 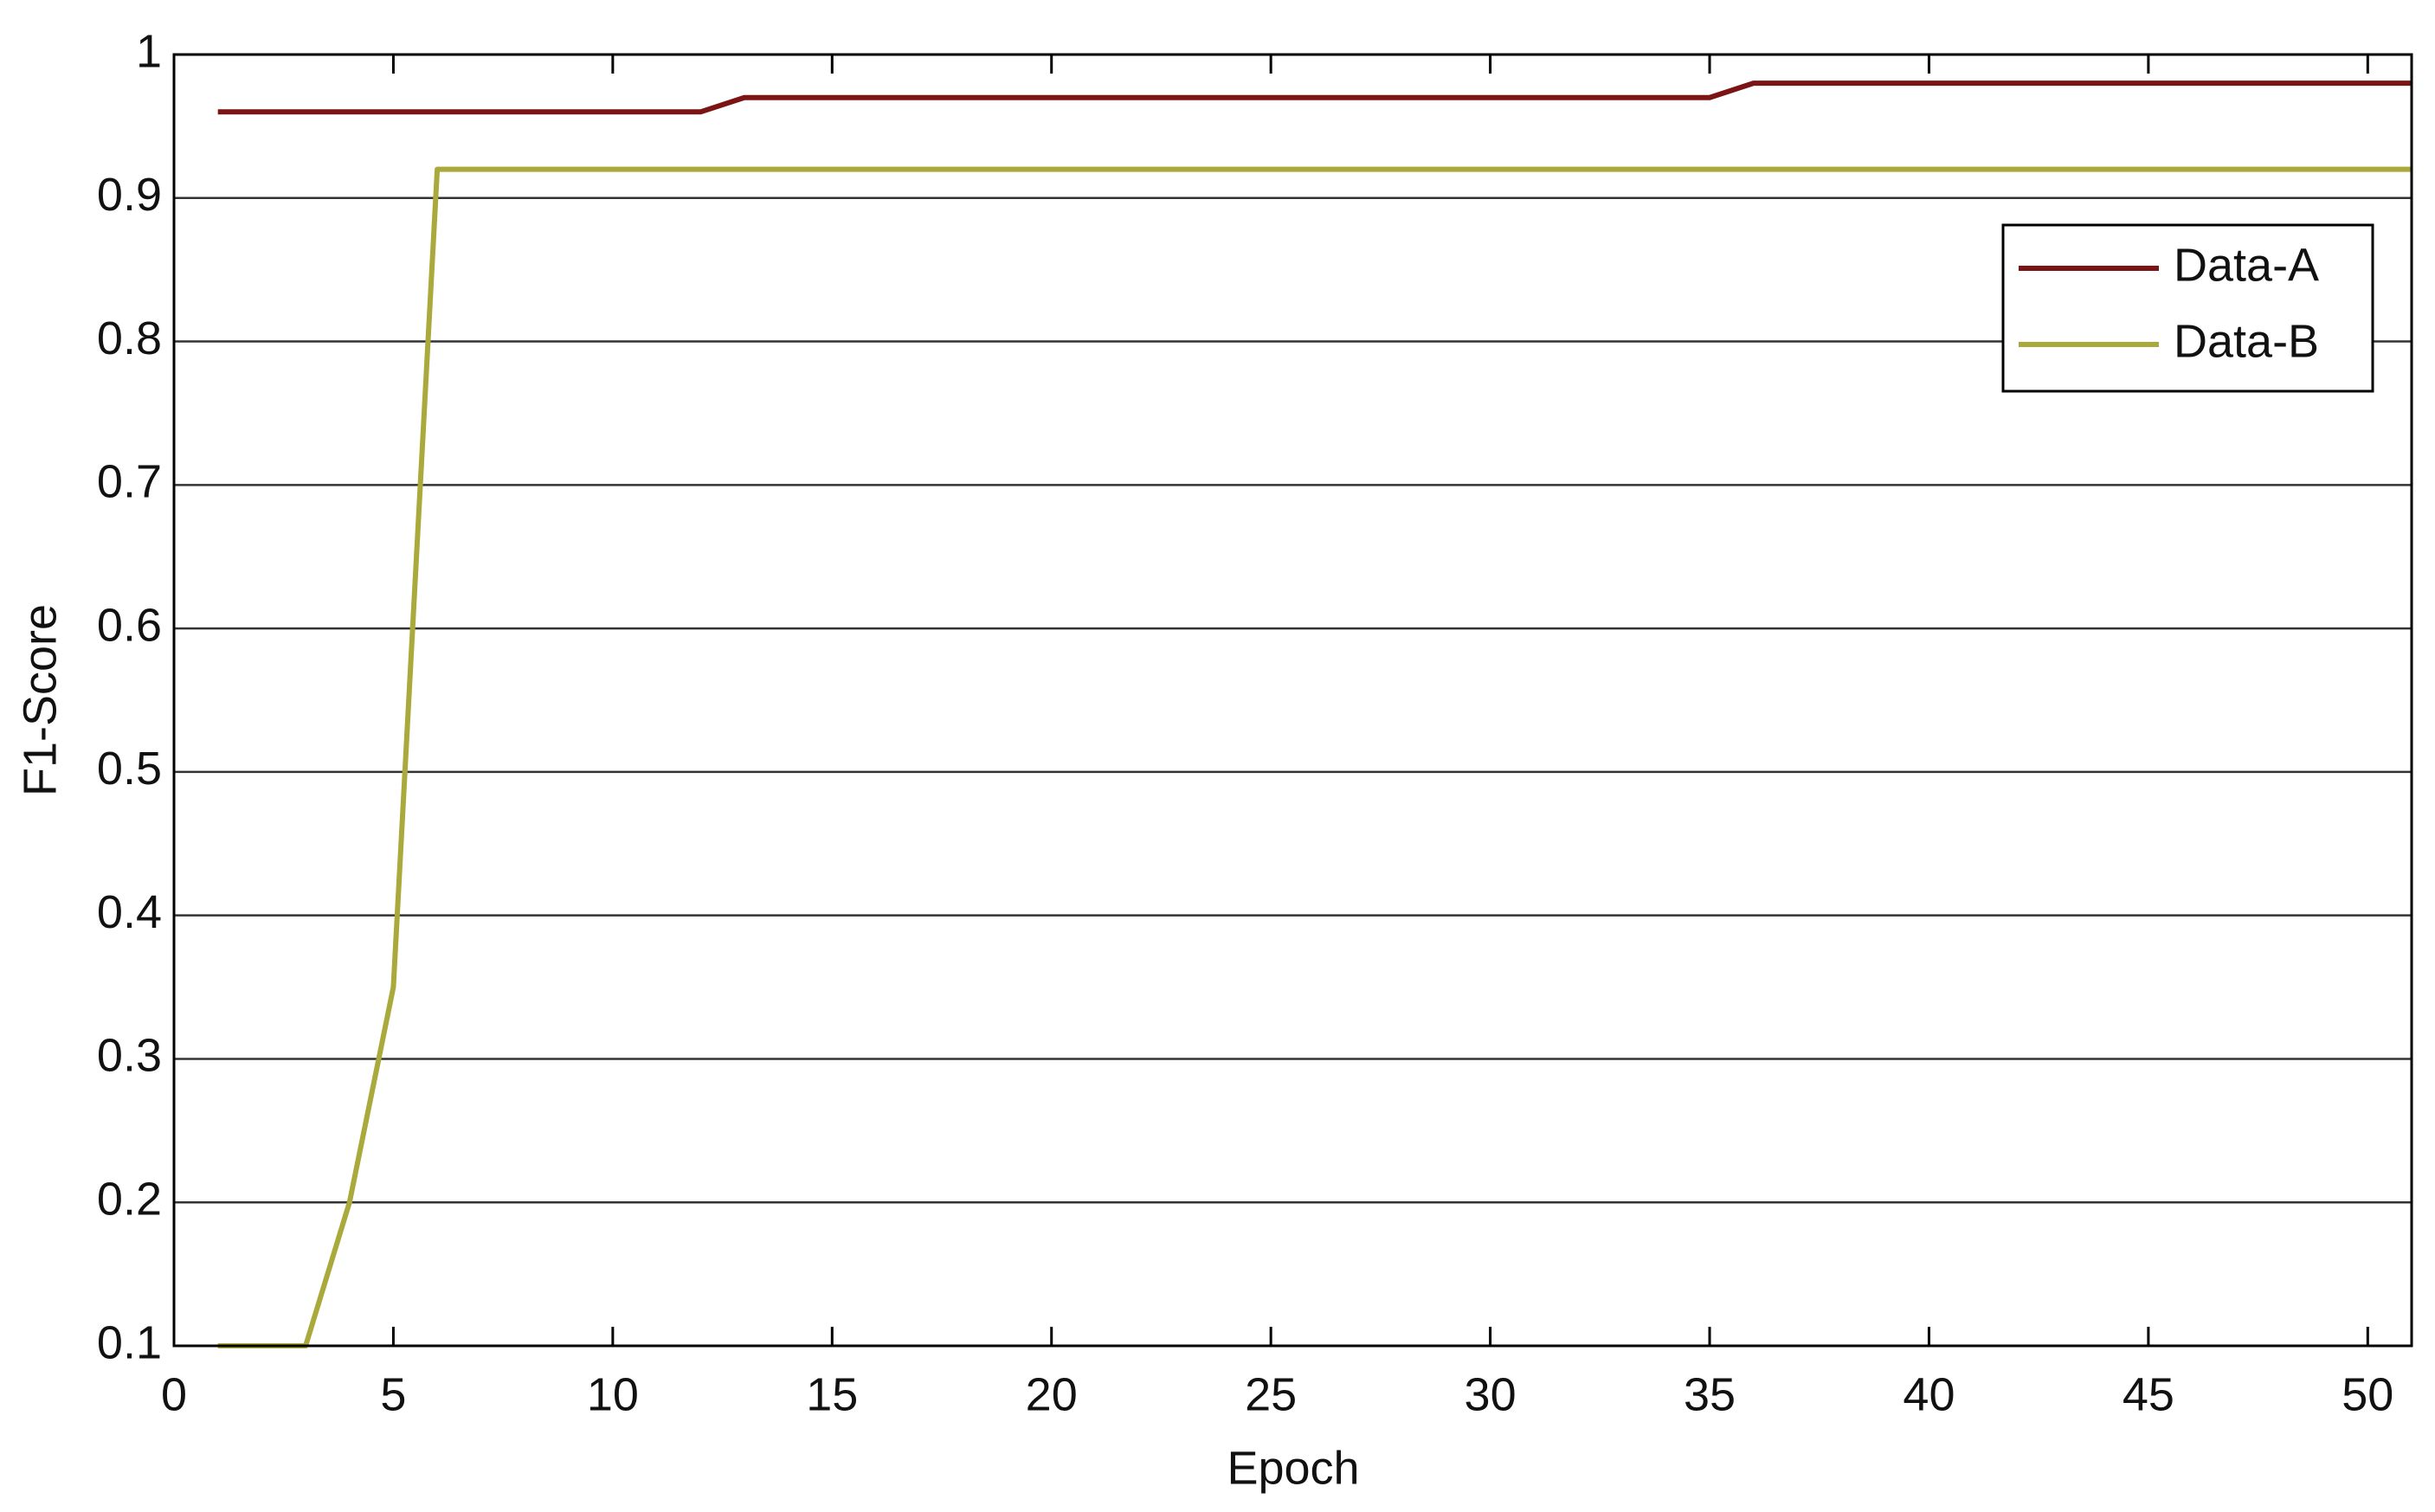 What do you see at coordinates (40, 700) in the screenshot?
I see `y-axis-label: F1-Score` at bounding box center [40, 700].